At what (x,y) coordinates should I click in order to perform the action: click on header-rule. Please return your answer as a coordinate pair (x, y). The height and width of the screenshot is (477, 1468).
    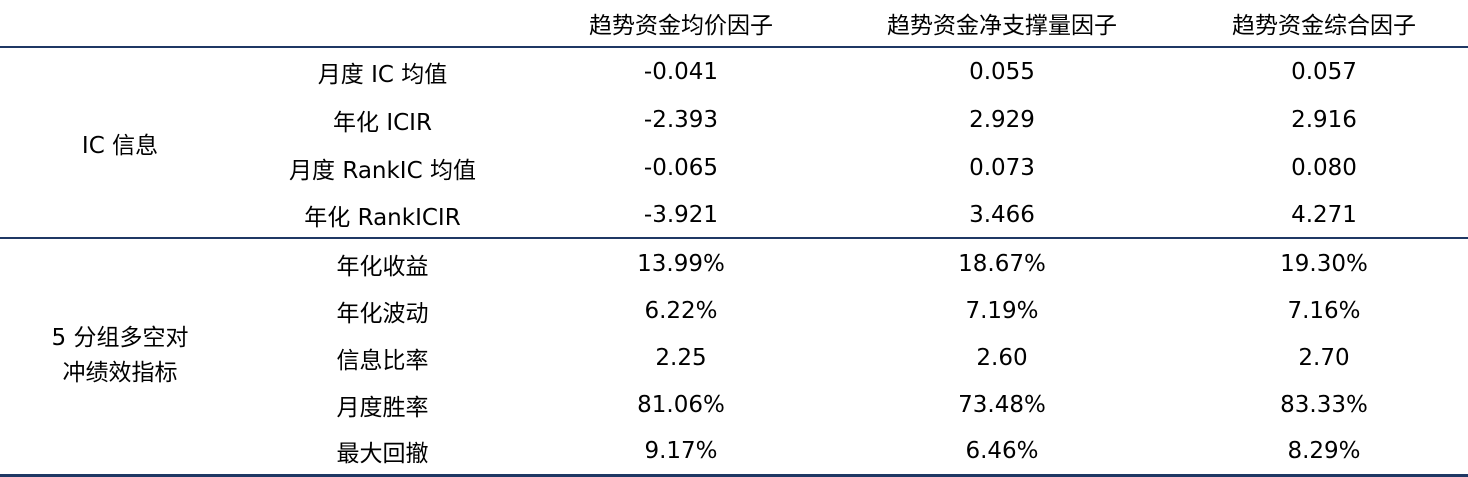
    Looking at the image, I should click on (734, 47).